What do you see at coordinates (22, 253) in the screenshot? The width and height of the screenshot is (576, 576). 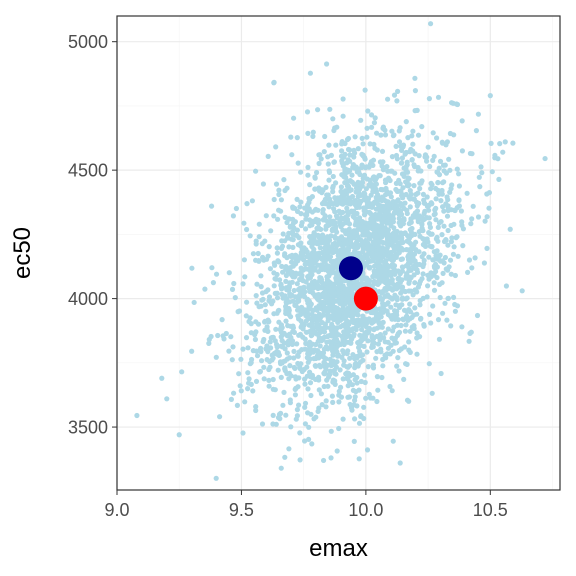 I see `y-axis-title: ec50` at bounding box center [22, 253].